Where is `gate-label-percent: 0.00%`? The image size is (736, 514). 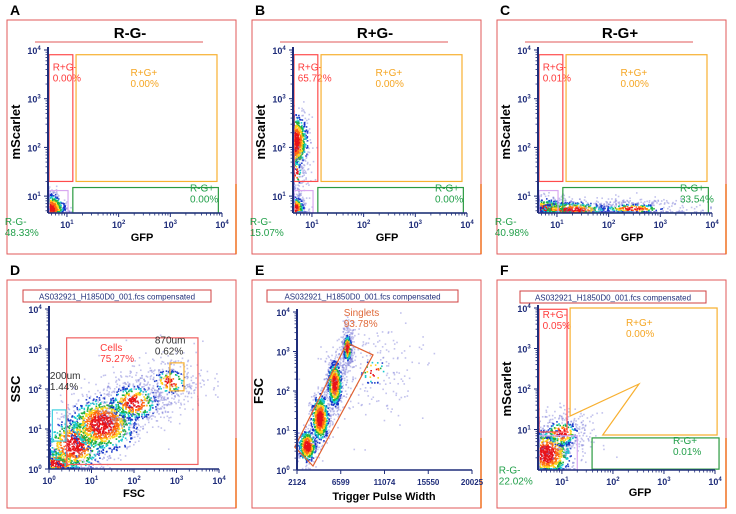
gate-label-percent: 0.00% is located at coordinates (67, 78).